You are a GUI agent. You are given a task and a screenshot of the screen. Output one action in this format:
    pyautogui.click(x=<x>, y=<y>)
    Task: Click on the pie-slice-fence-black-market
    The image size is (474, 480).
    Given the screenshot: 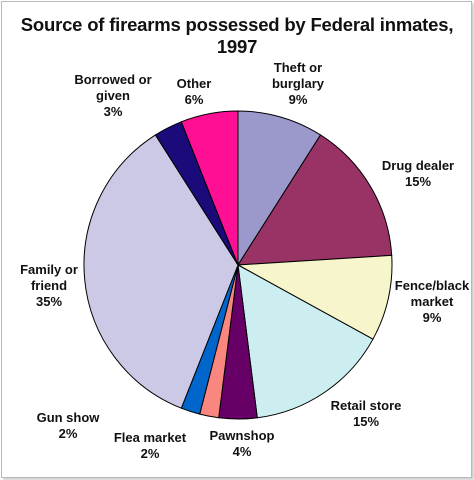 What is the action you would take?
    pyautogui.click(x=314, y=297)
    